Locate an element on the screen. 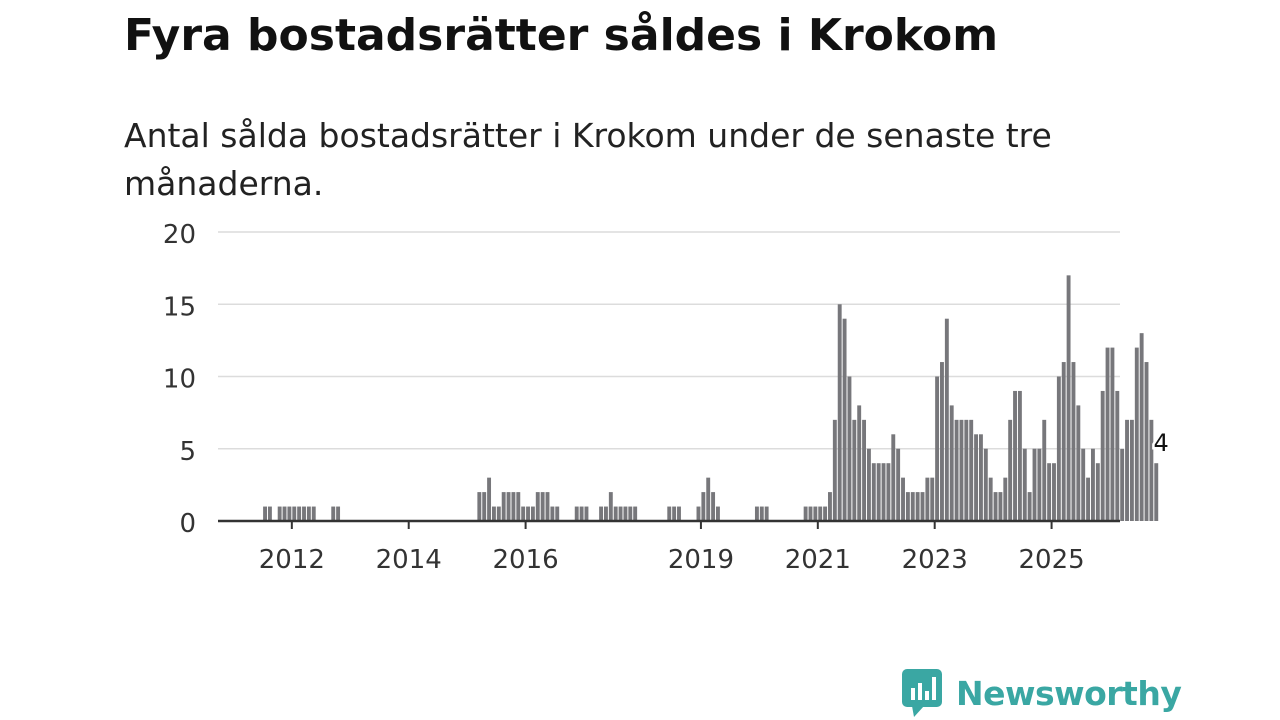 The image size is (1280, 720). x-tick-label: 2025 is located at coordinates (1051, 560).